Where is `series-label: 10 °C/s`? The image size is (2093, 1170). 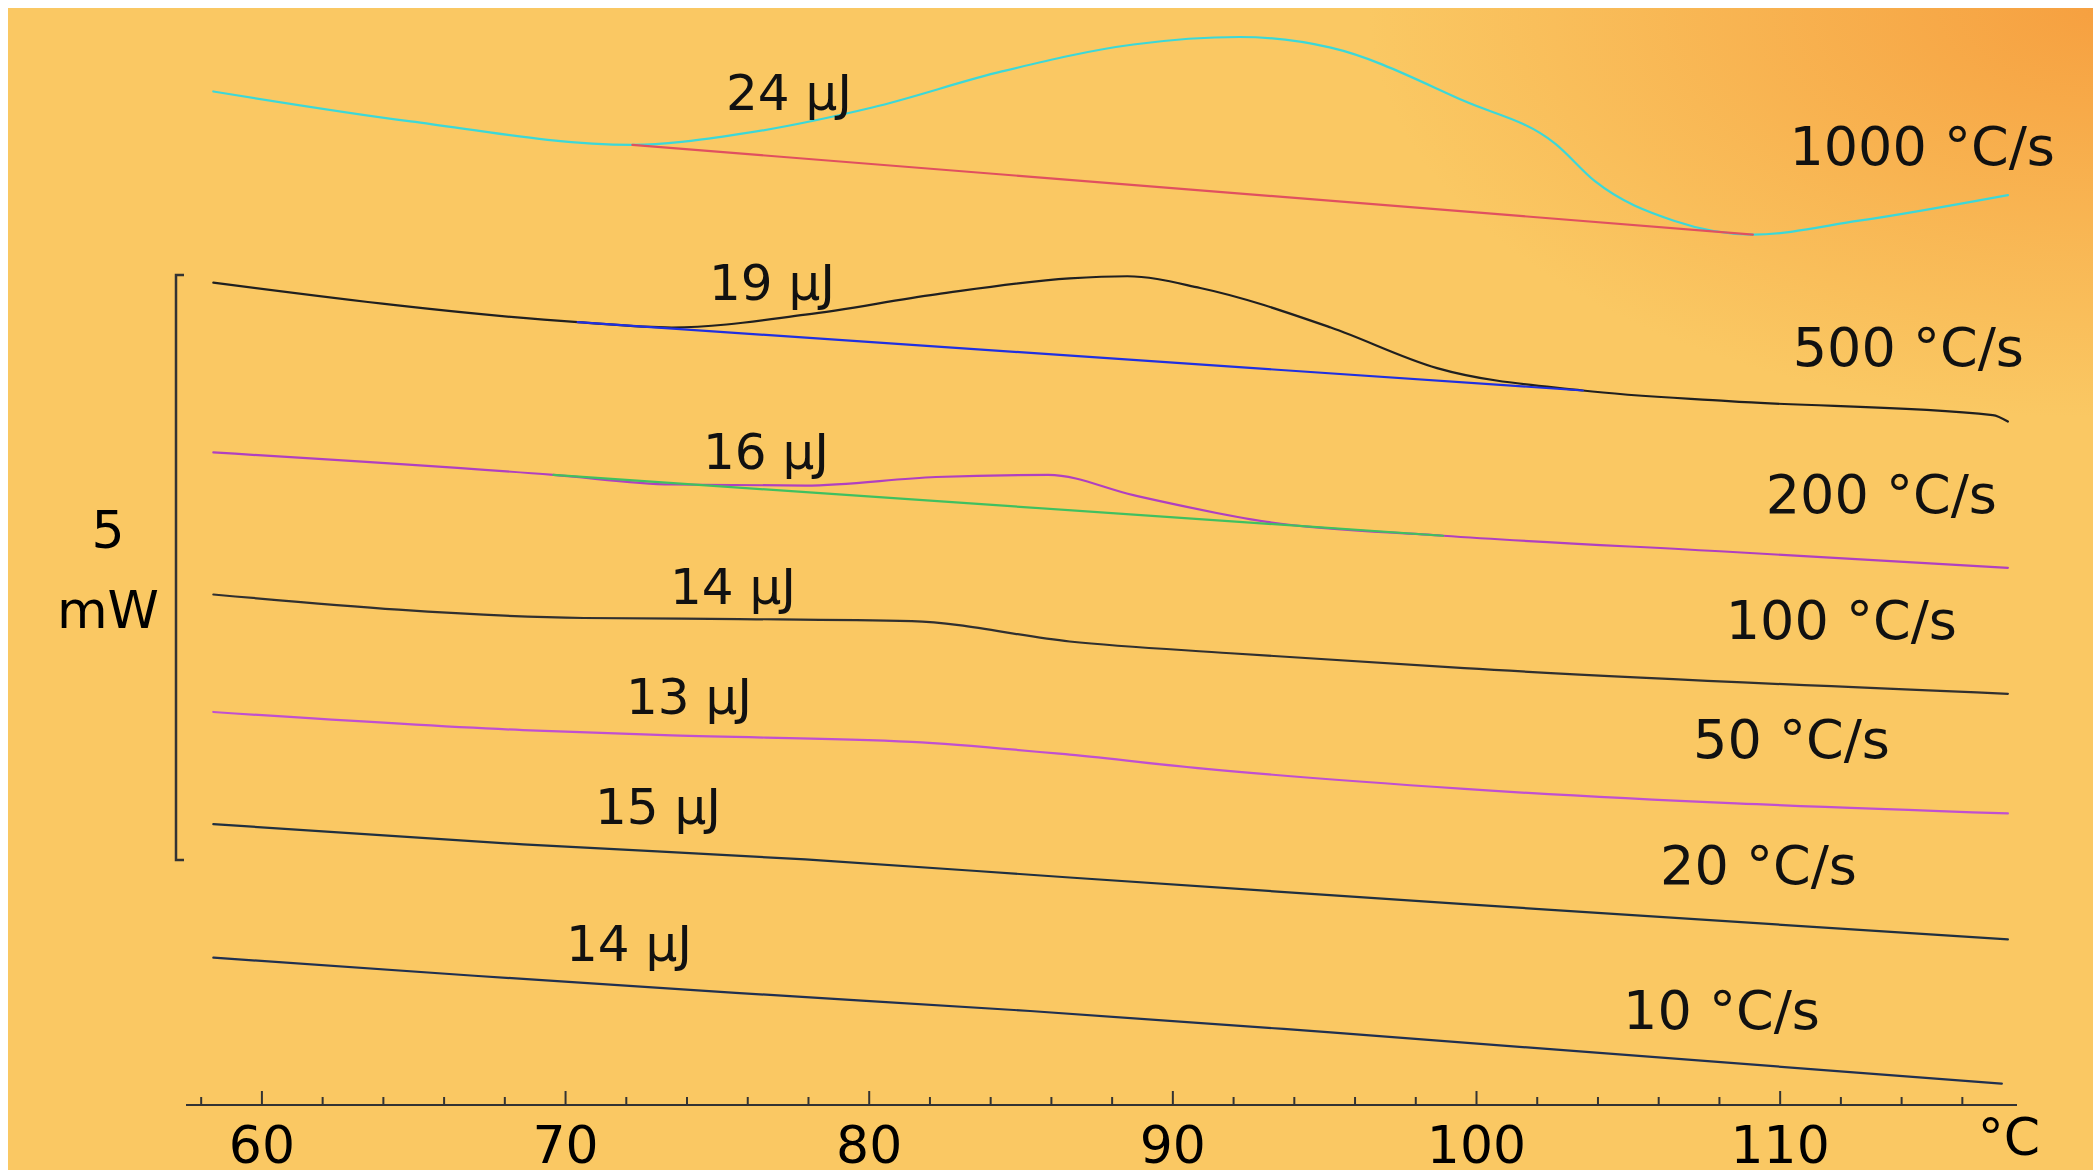 series-label: 10 °C/s is located at coordinates (1721, 1010).